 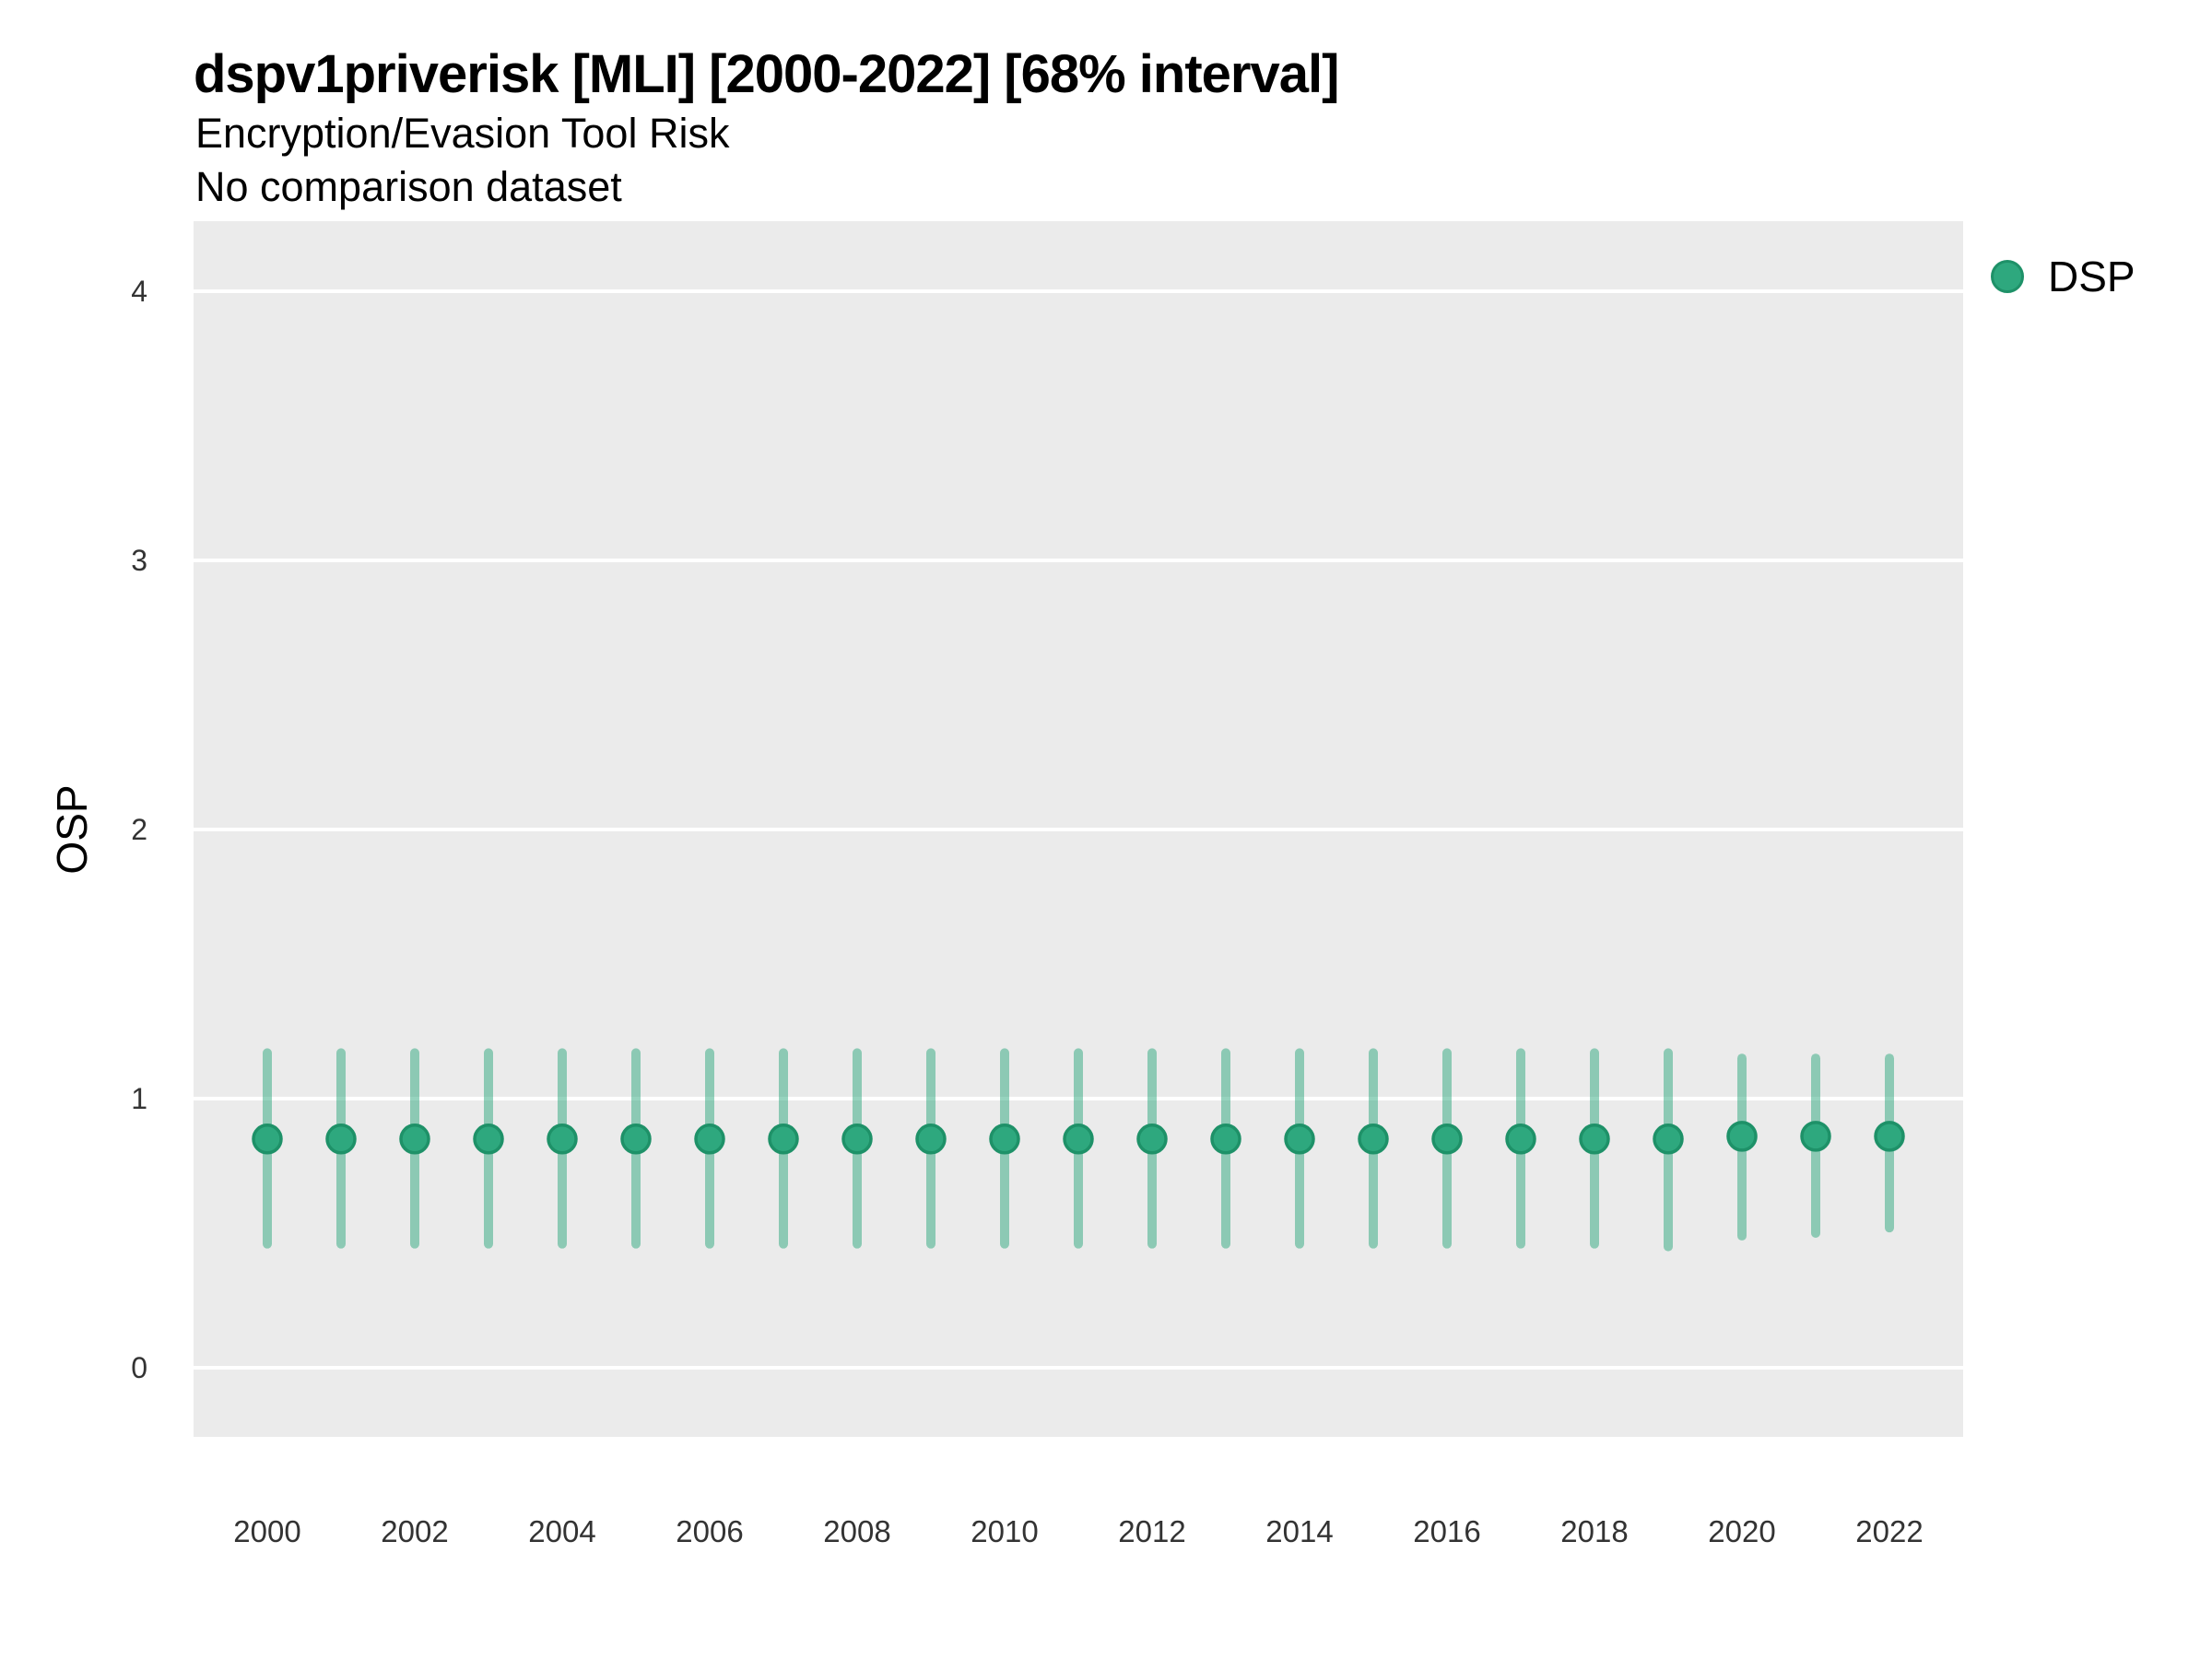 I want to click on x-tick-label-2006: 2006, so click(x=710, y=1531).